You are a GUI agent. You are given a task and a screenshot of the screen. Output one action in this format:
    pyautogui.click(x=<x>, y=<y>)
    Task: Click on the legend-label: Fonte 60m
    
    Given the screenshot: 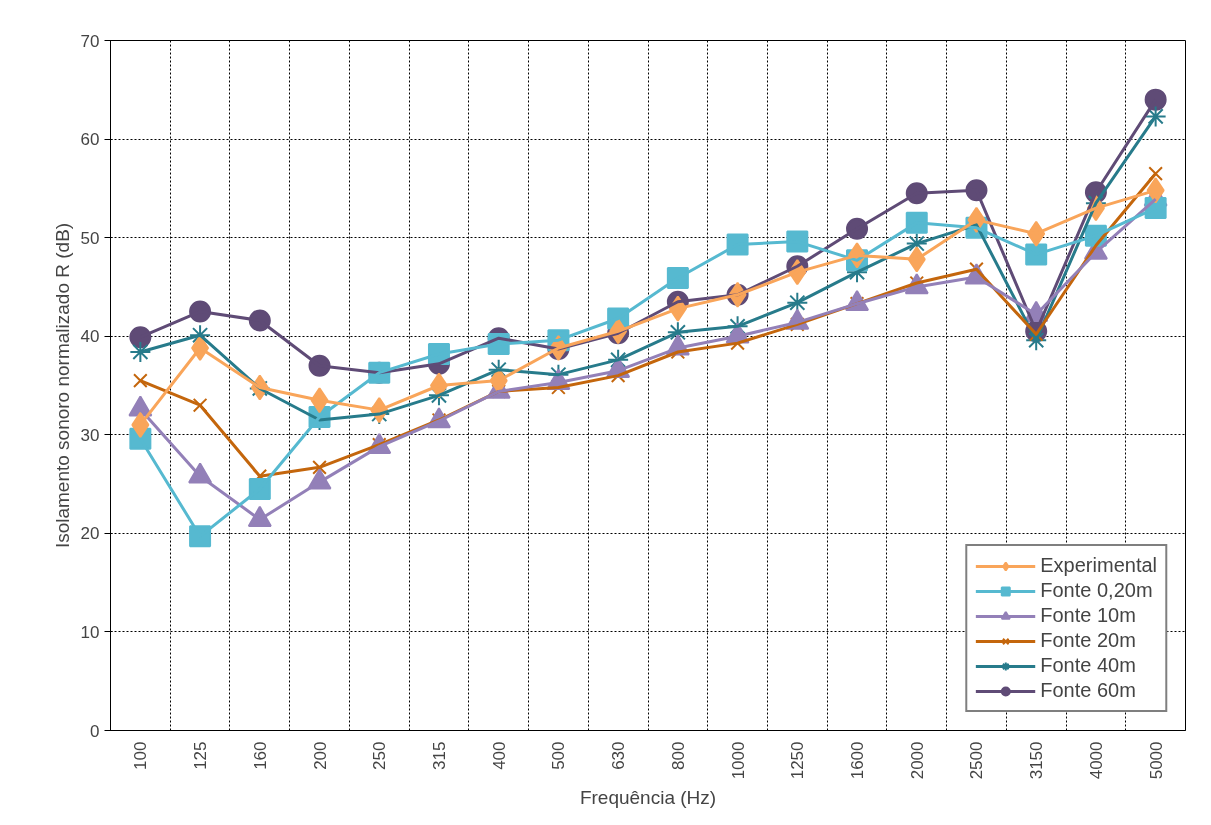 What is the action you would take?
    pyautogui.click(x=1088, y=690)
    